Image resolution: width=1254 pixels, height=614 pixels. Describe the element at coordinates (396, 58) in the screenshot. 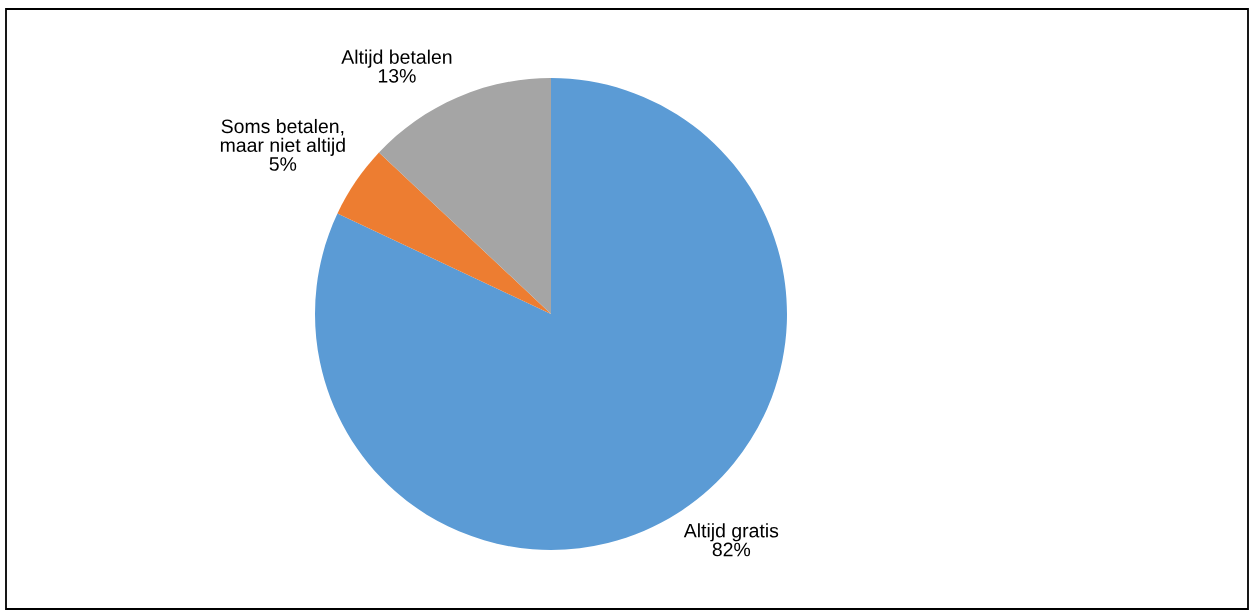

I see `slice-label: Altijd betalen` at that location.